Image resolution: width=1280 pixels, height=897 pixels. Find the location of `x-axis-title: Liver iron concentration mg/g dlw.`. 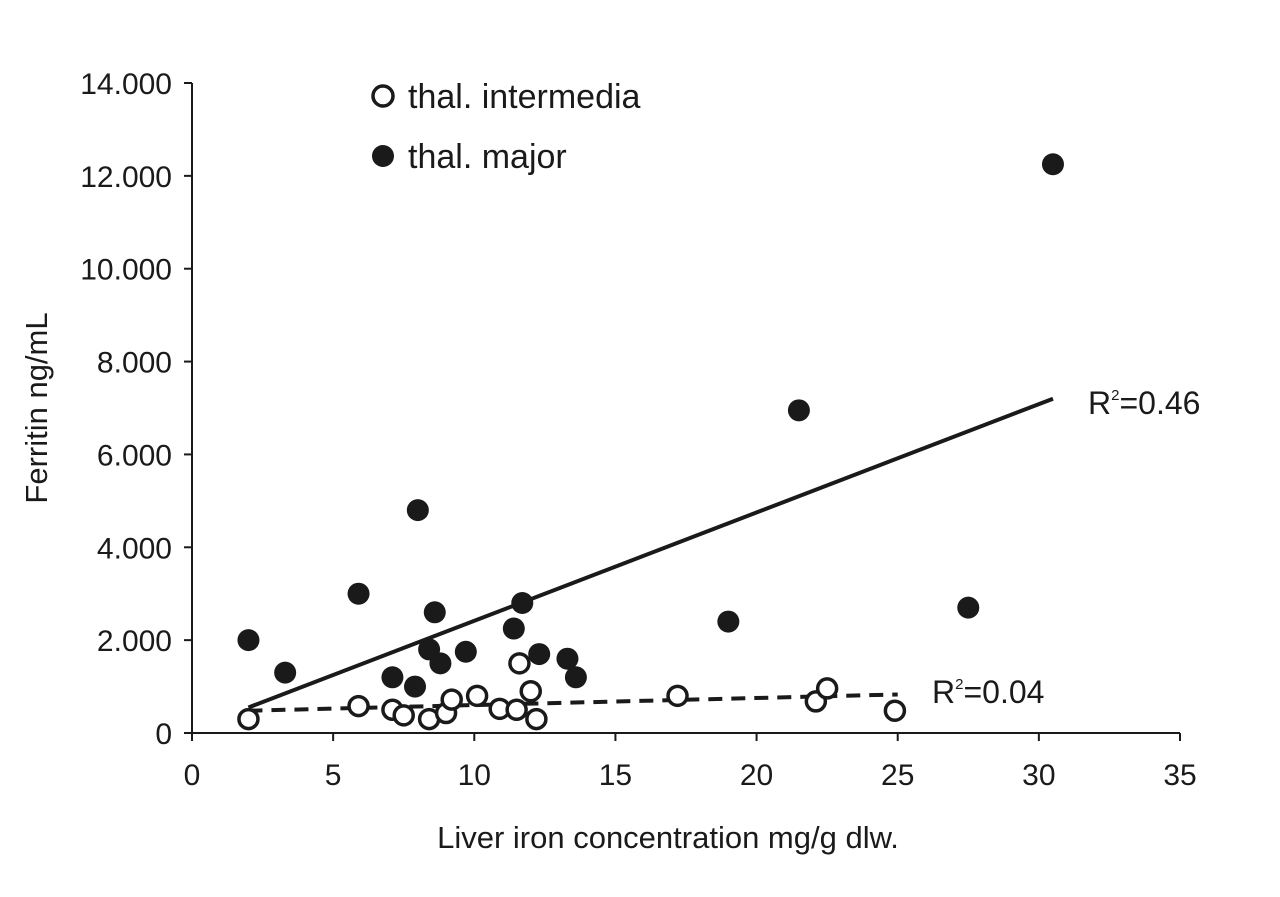

x-axis-title: Liver iron concentration mg/g dlw. is located at coordinates (668, 837).